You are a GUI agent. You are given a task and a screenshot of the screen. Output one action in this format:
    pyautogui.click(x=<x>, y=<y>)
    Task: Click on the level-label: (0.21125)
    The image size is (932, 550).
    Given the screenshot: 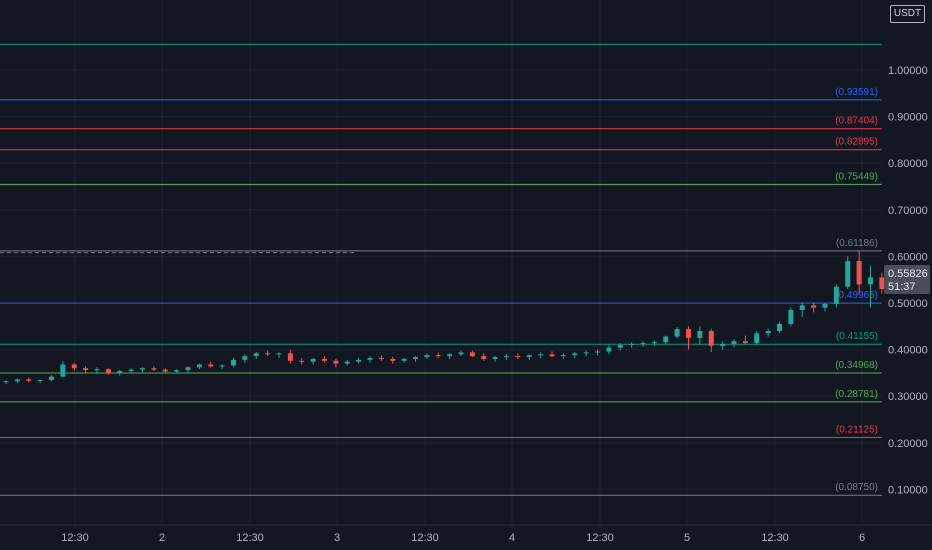 What is the action you would take?
    pyautogui.click(x=857, y=430)
    